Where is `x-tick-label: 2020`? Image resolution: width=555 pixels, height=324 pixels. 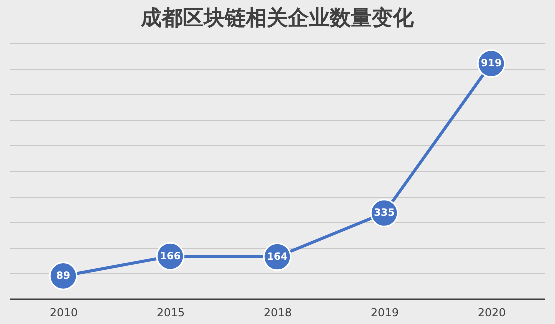 x-tick-label: 2020 is located at coordinates (492, 313).